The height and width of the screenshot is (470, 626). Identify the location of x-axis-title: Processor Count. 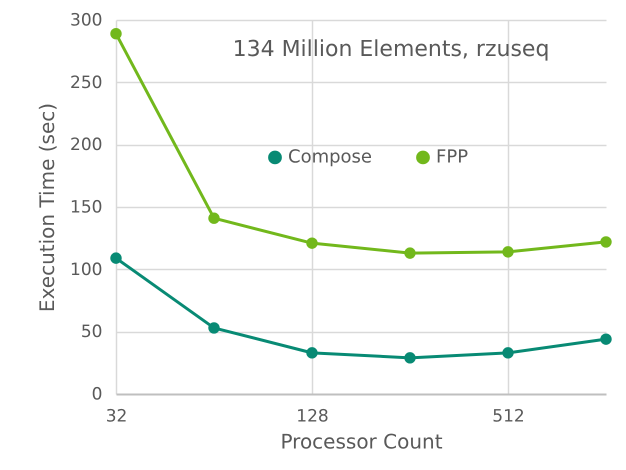
(361, 442).